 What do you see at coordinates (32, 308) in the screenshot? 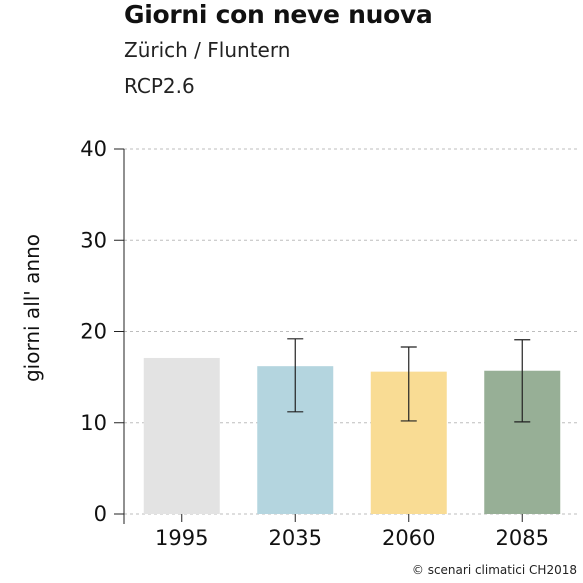
I see `y-axis-title: giorni all' anno` at bounding box center [32, 308].